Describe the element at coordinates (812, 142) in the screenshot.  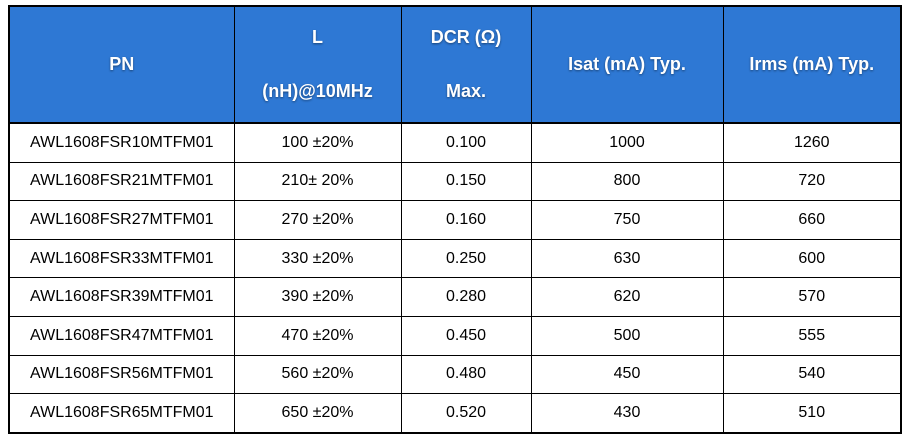
I see `cell-irms: 1260` at that location.